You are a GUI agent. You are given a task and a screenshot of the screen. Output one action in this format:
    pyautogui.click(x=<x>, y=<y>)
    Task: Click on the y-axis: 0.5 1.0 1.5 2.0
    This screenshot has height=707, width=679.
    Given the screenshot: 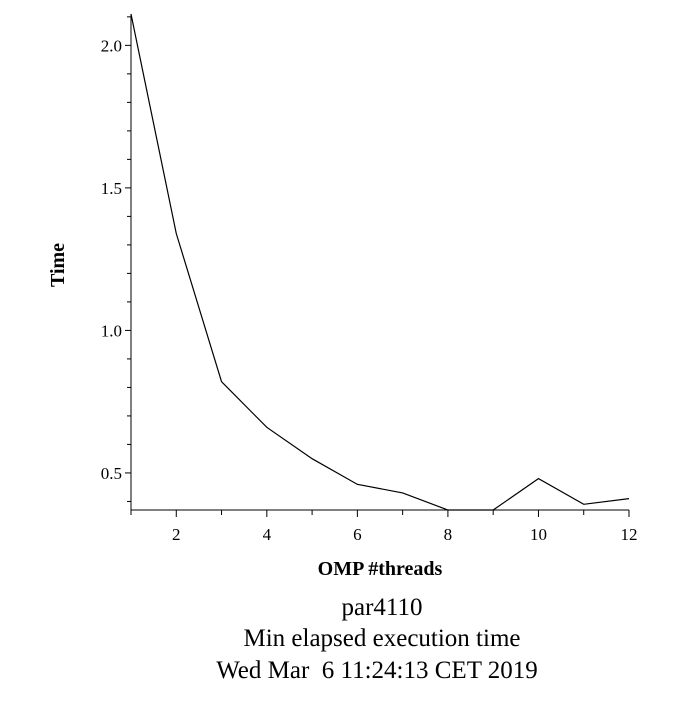 What is the action you would take?
    pyautogui.click(x=116, y=262)
    